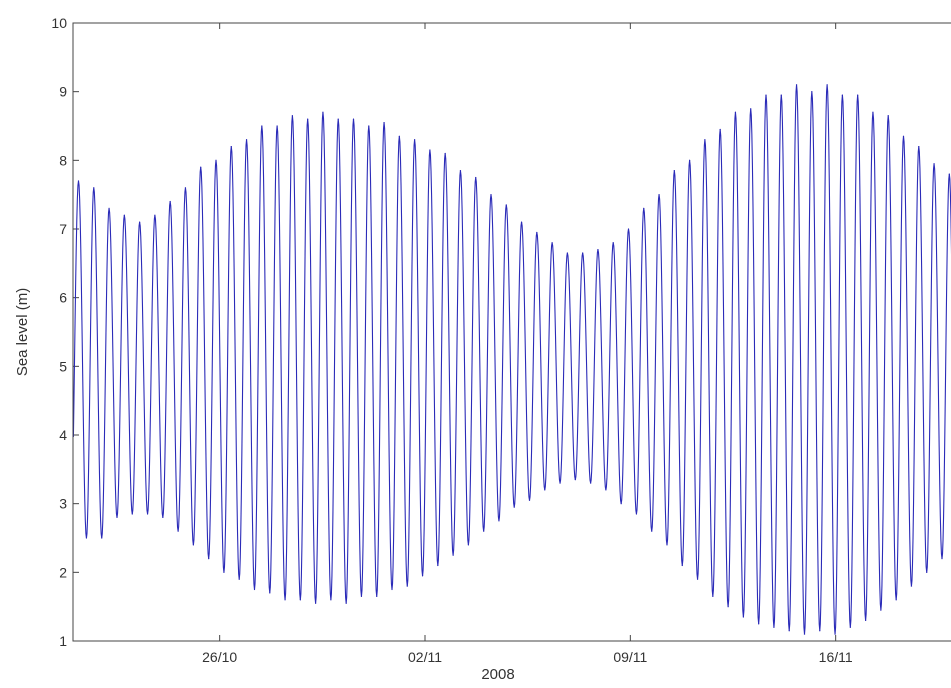 Image resolution: width=951 pixels, height=688 pixels. I want to click on y-tick-label: 7, so click(63, 229).